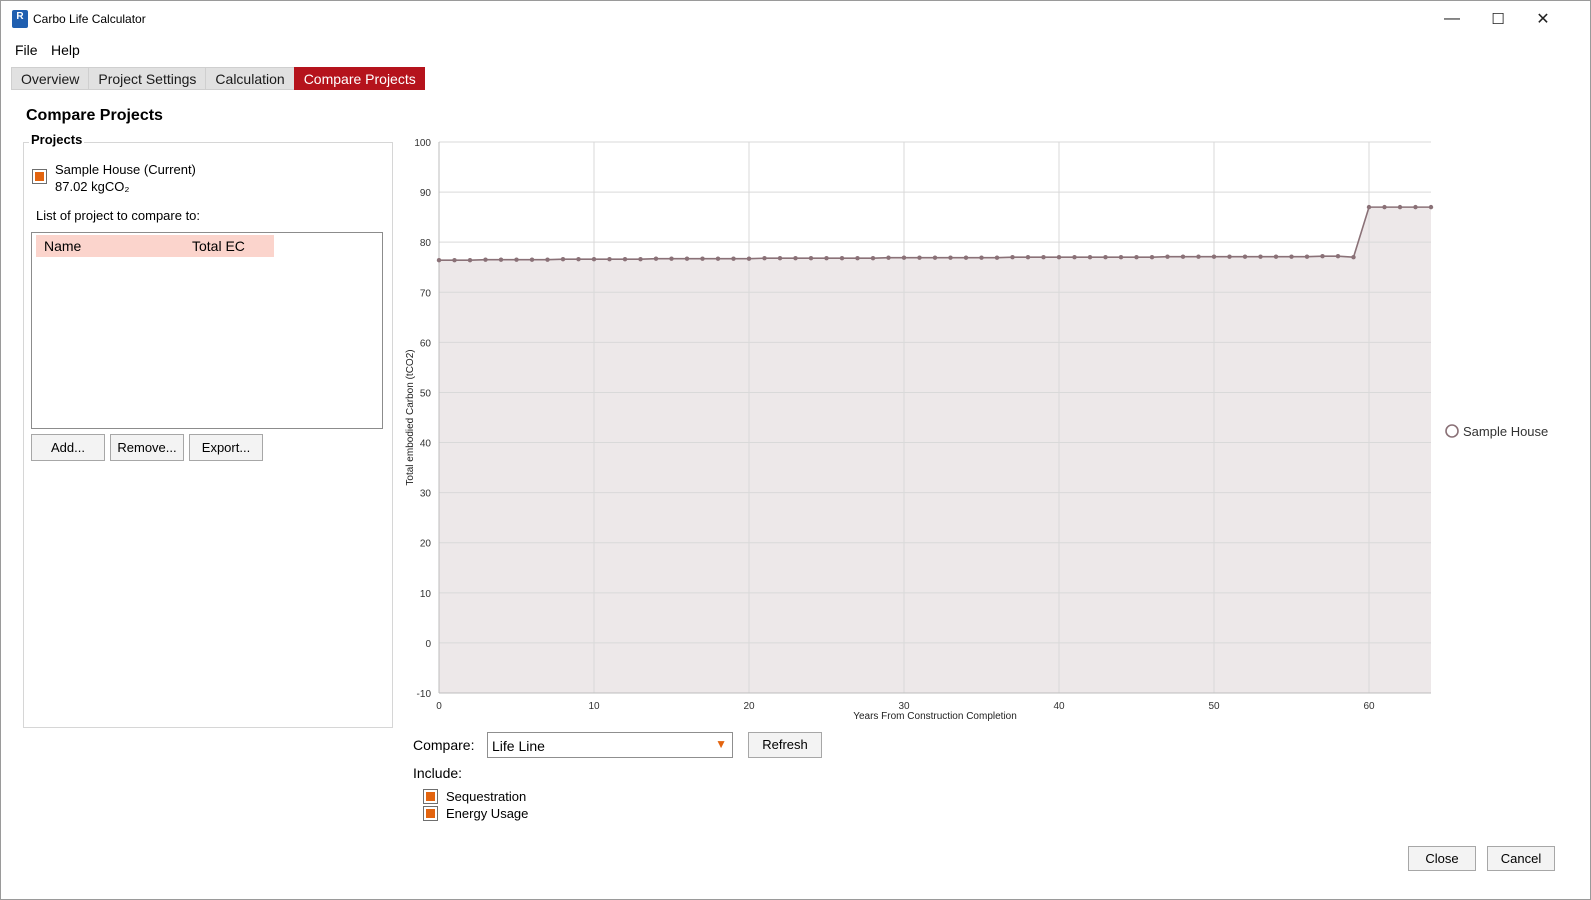 This screenshot has width=1591, height=900. I want to click on title-bar: R Carbo Life Calculator — ☐ ✕, so click(795, 19).